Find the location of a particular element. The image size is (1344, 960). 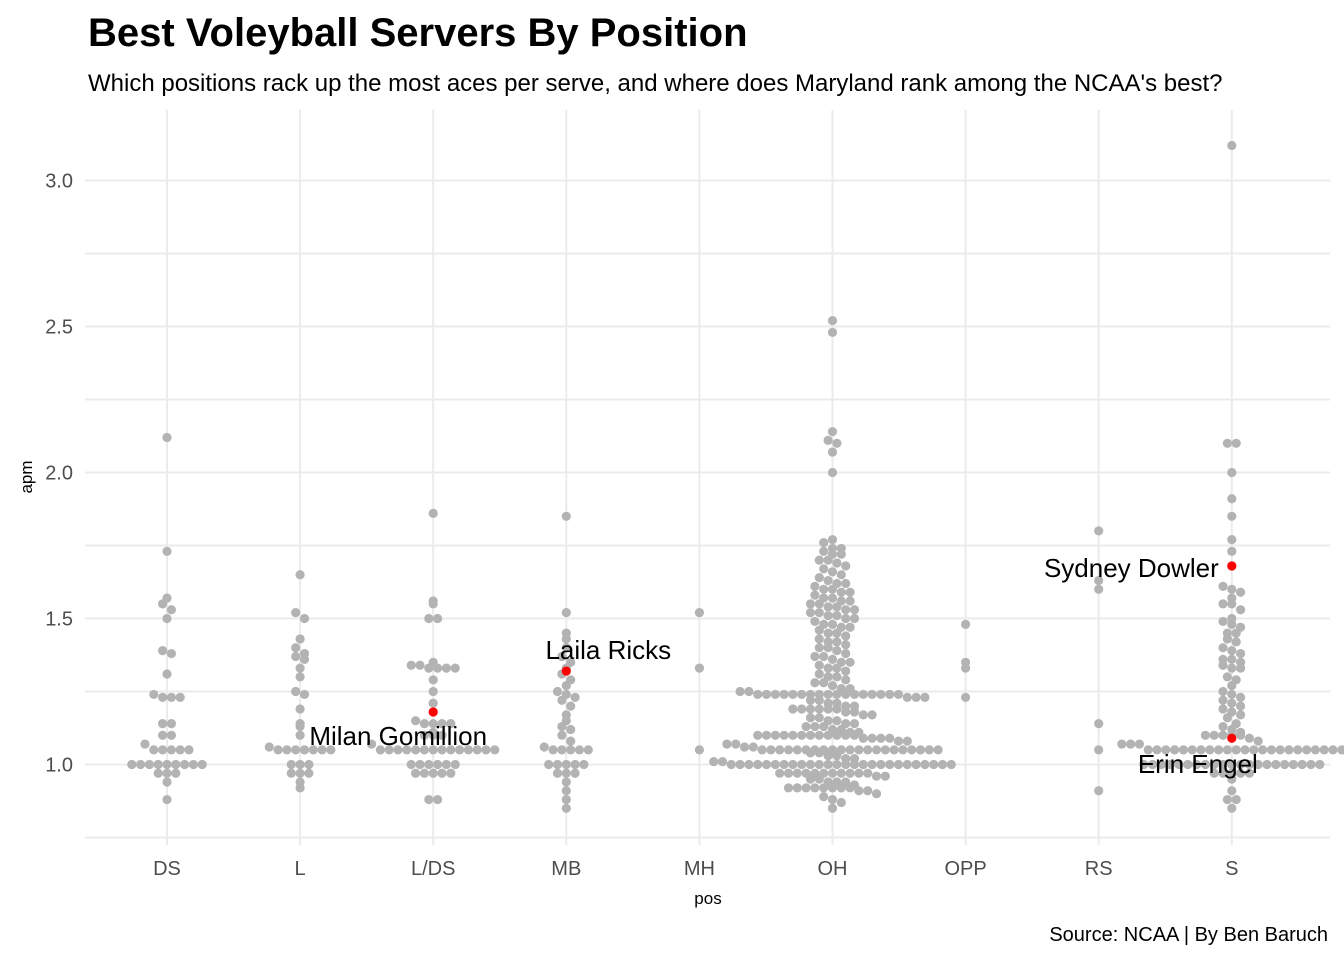

x-tick-label: S is located at coordinates (1231, 869).